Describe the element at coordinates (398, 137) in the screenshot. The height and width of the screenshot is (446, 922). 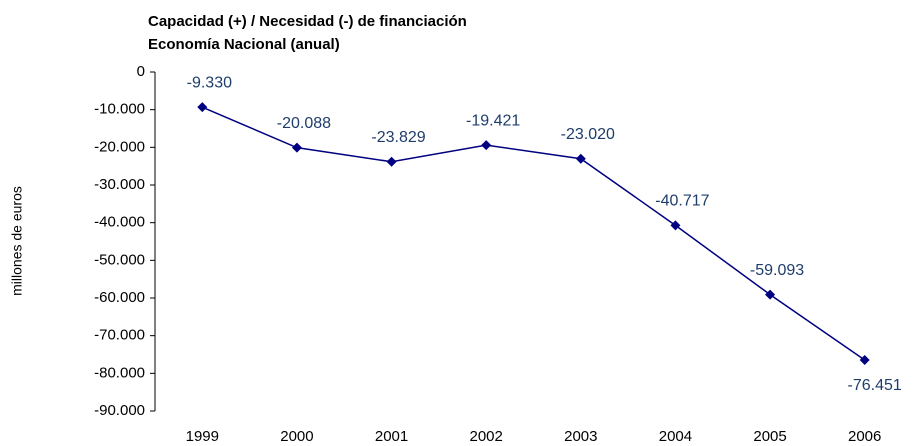
I see `value-label: -23.829` at that location.